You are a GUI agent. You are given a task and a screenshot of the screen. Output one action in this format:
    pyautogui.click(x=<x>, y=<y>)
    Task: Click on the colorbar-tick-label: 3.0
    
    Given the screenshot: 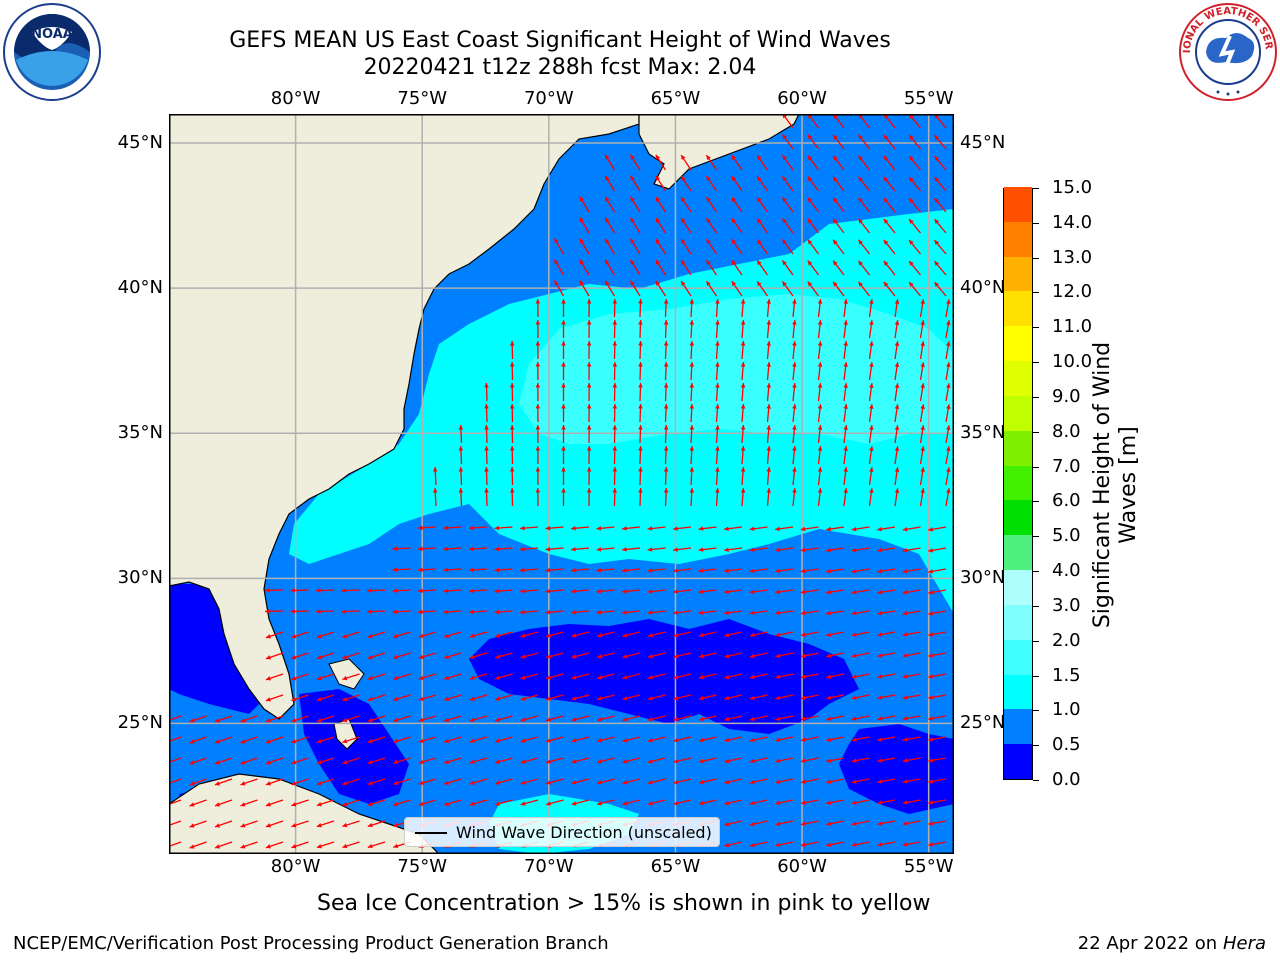 What is the action you would take?
    pyautogui.click(x=1066, y=605)
    